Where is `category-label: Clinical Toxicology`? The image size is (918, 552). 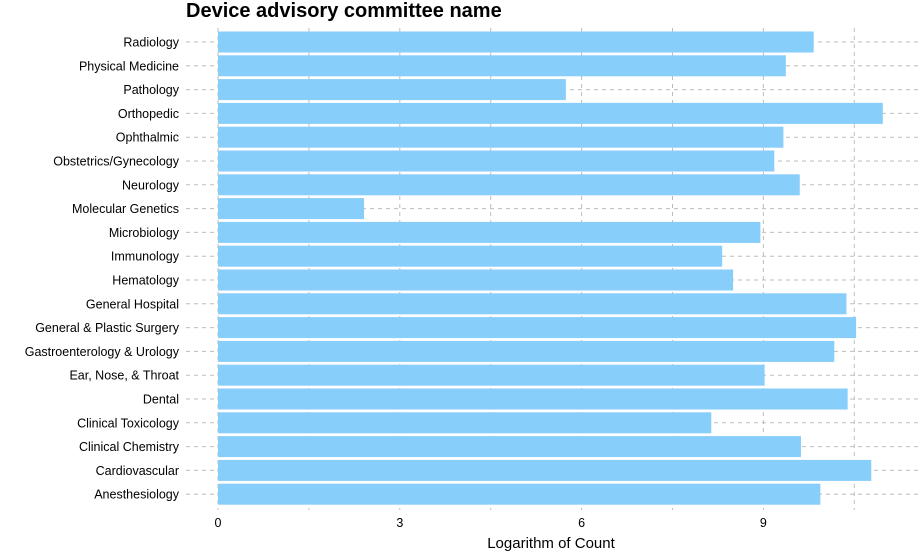
category-label: Clinical Toxicology is located at coordinates (128, 423).